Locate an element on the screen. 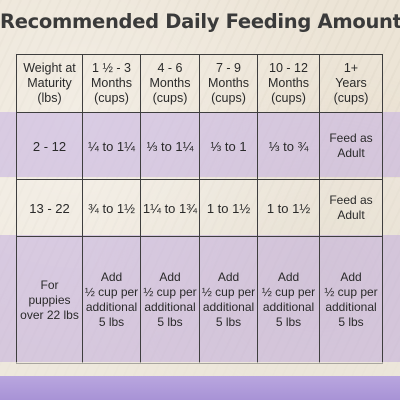 The height and width of the screenshot is (400, 400). header-10-12-months: 10 - 12 Months (cups) is located at coordinates (288, 83).